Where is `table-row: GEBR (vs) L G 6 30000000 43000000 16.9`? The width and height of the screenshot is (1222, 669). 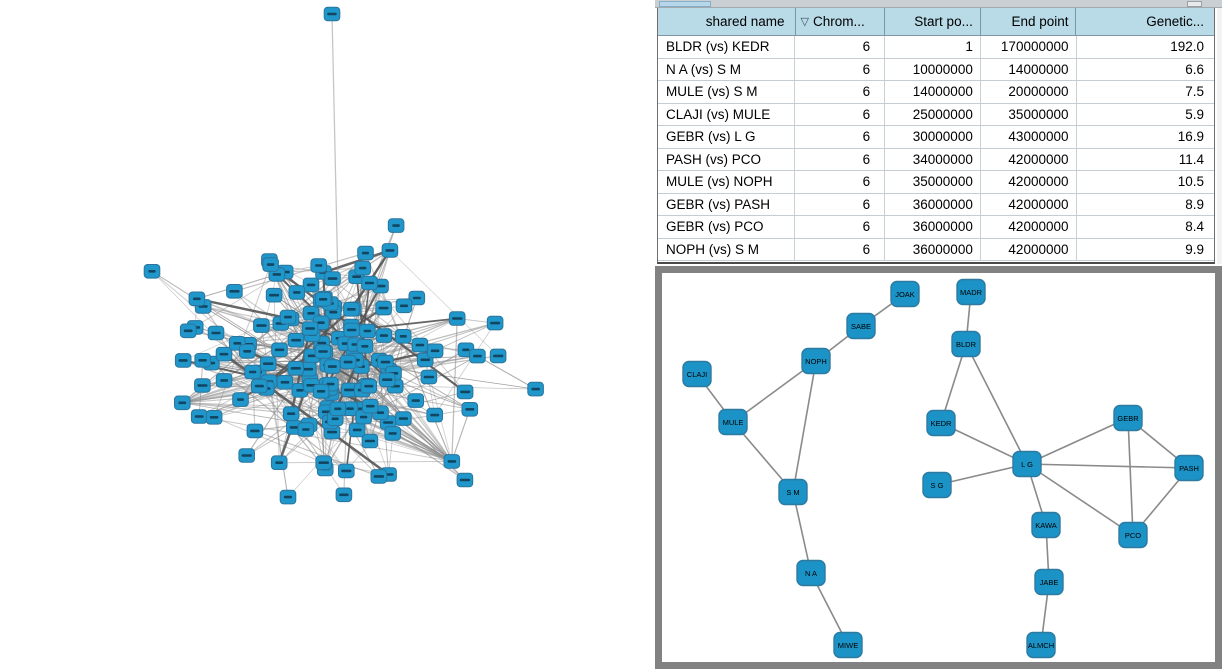
table-row: GEBR (vs) L G 6 30000000 43000000 16.9 is located at coordinates (936, 137).